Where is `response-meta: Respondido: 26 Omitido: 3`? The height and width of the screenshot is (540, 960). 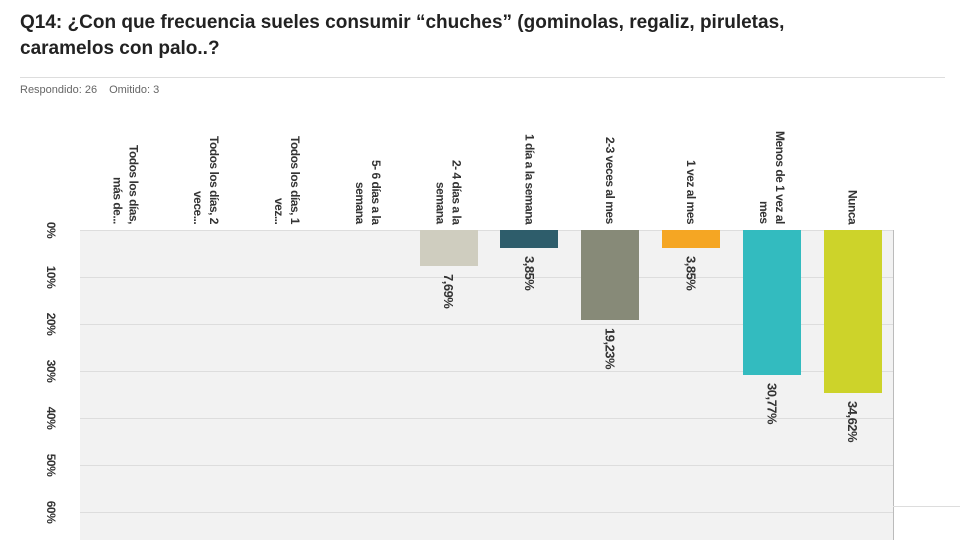 response-meta: Respondido: 26 Omitido: 3 is located at coordinates (95, 90).